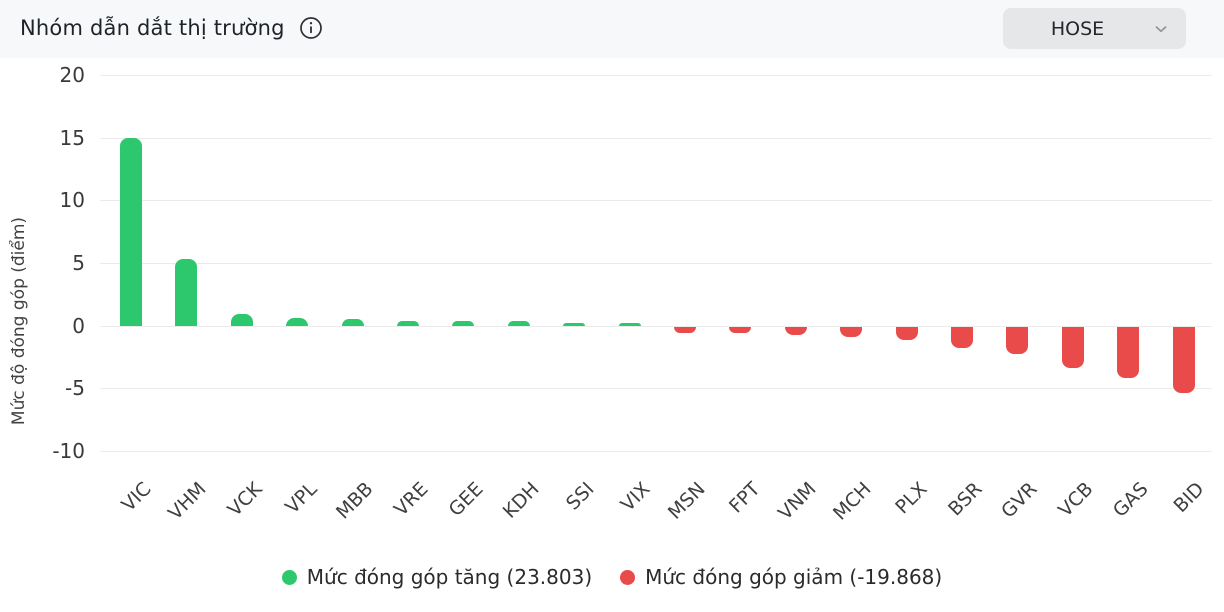 Image resolution: width=1224 pixels, height=612 pixels. What do you see at coordinates (629, 324) in the screenshot?
I see `bar-VIX` at bounding box center [629, 324].